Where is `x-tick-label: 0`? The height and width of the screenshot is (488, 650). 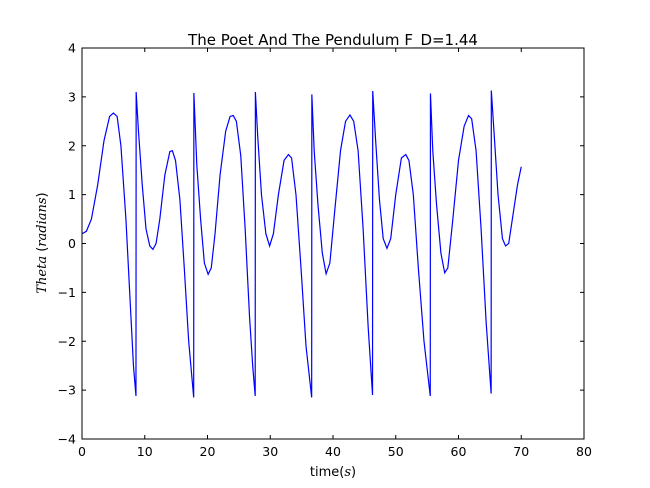 x-tick-label: 0 is located at coordinates (82, 451).